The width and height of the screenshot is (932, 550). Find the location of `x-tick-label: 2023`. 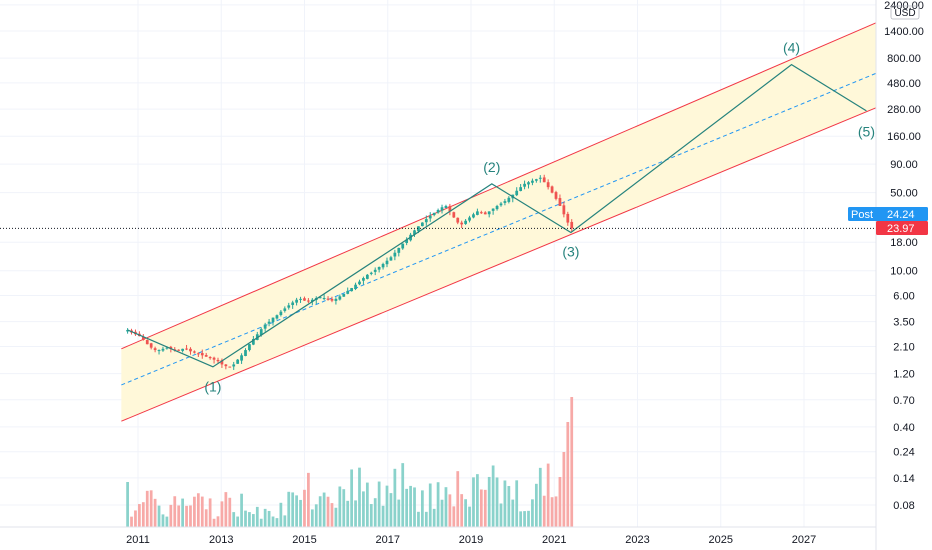

x-tick-label: 2023 is located at coordinates (637, 540).